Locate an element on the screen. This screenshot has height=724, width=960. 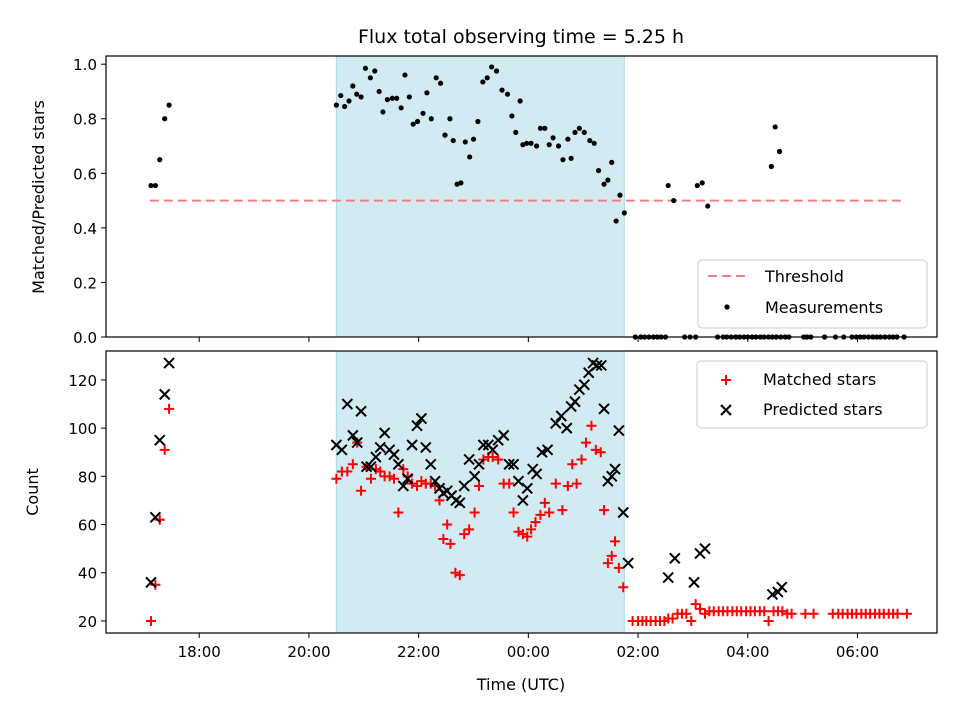
y-tick-label: 0.0 is located at coordinates (85, 338).